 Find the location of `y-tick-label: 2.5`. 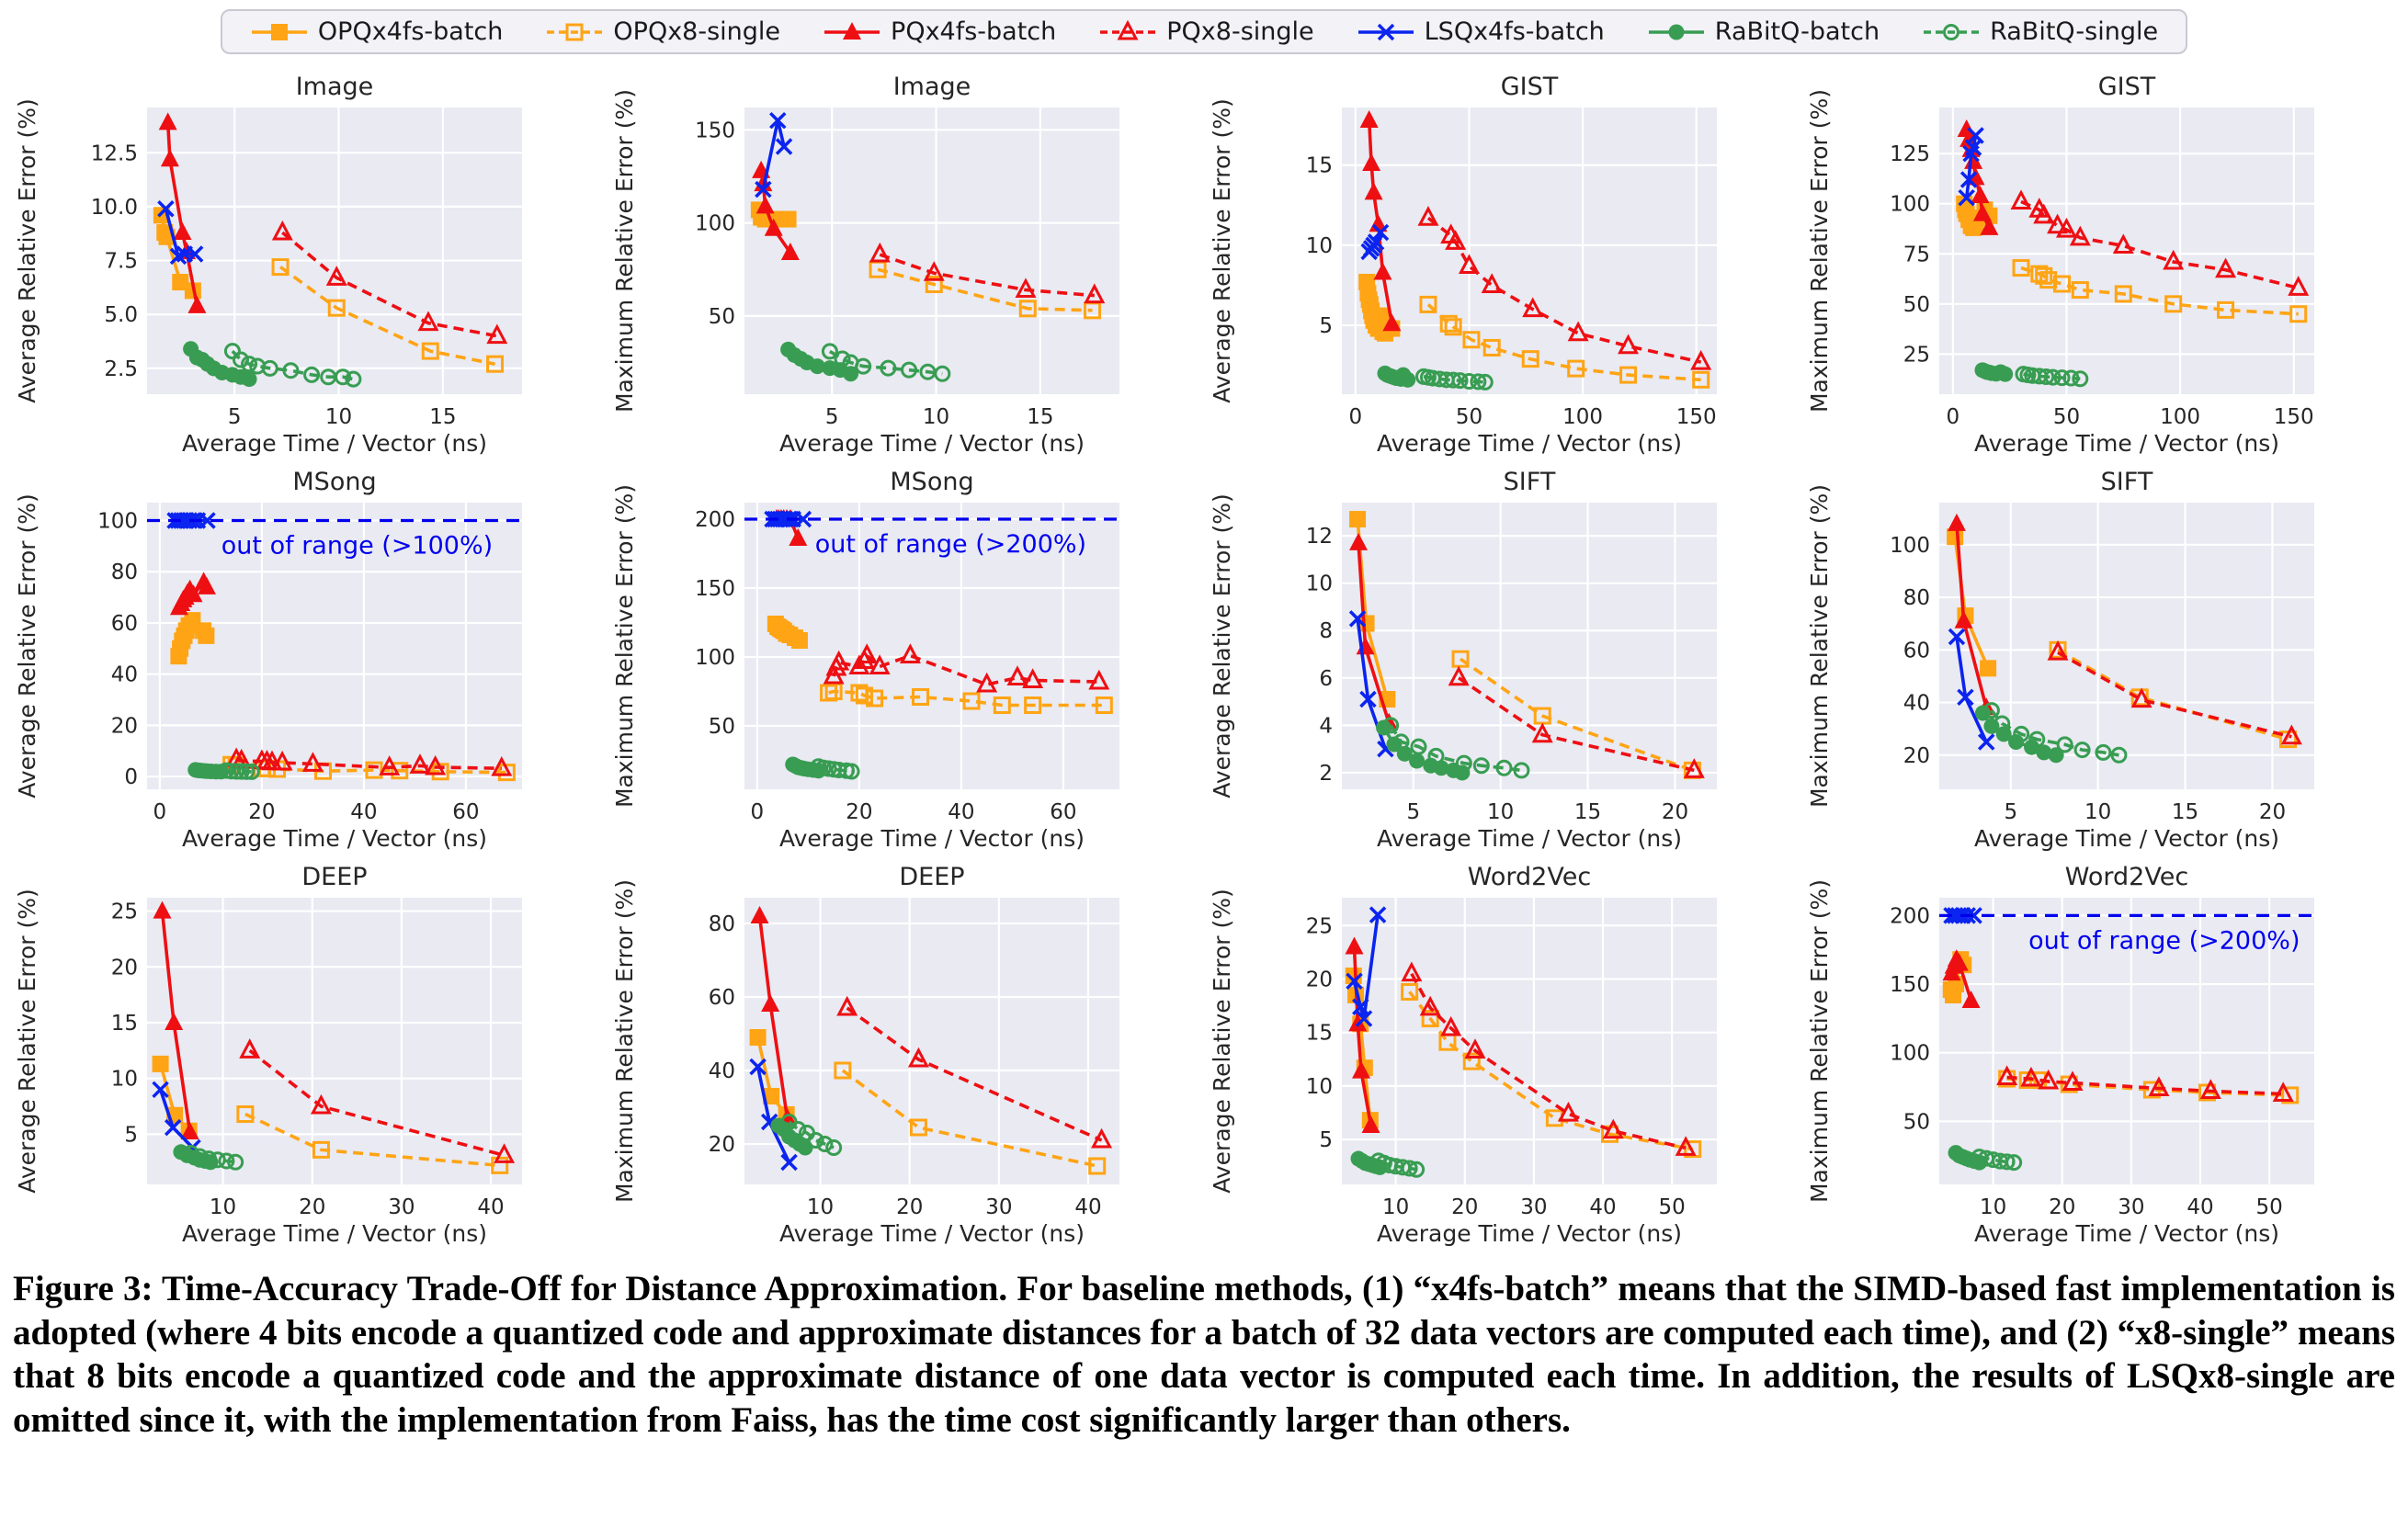

y-tick-label: 2.5 is located at coordinates (121, 369).